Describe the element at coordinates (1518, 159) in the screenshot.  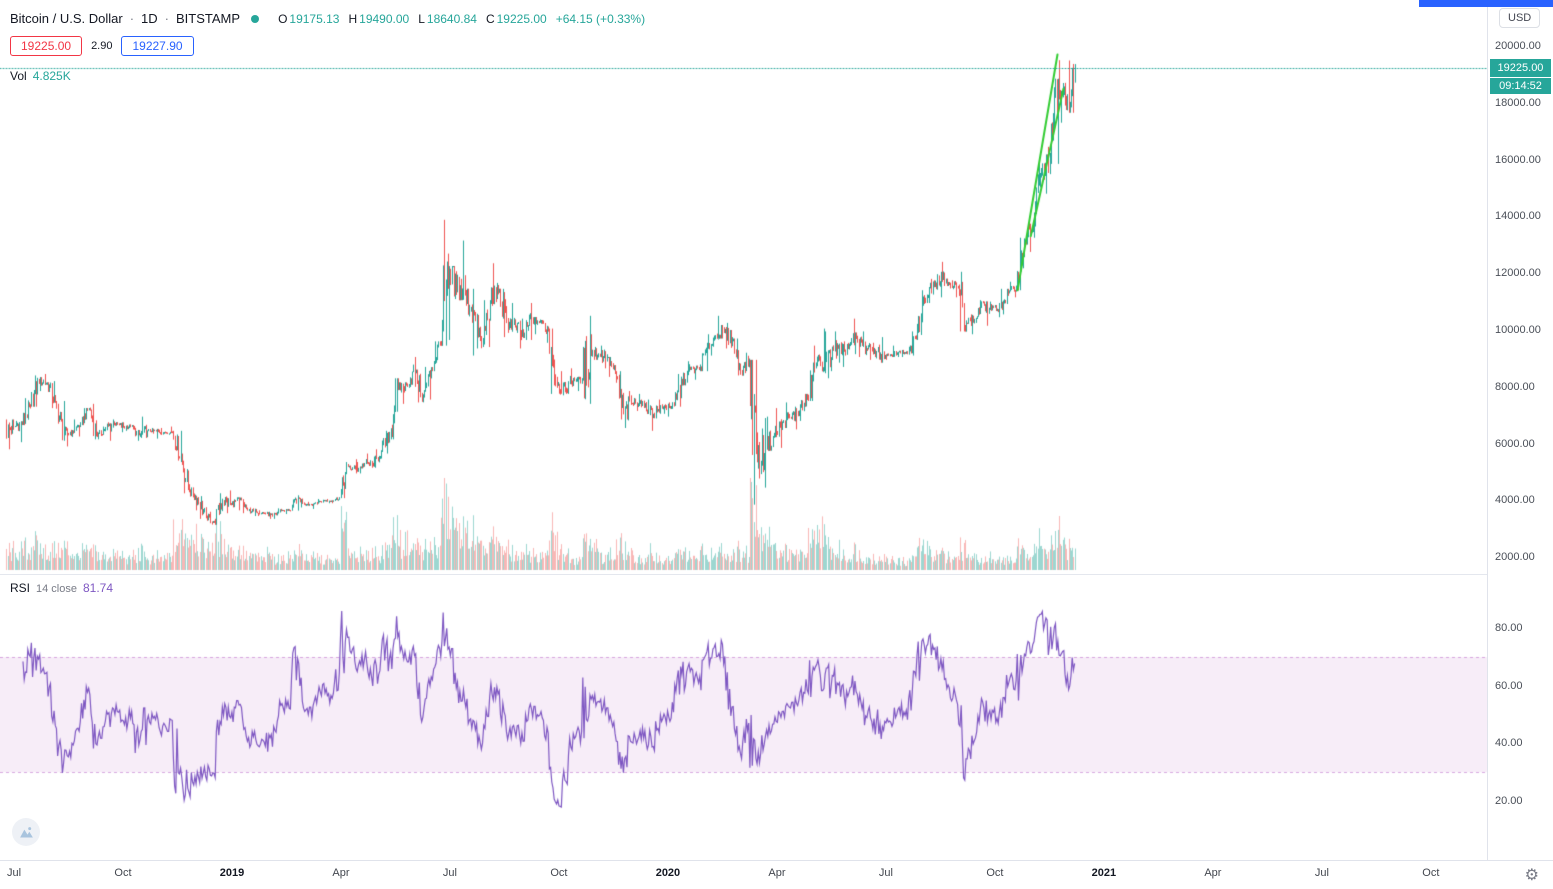
I see `price-tick-label: 16000.00` at that location.